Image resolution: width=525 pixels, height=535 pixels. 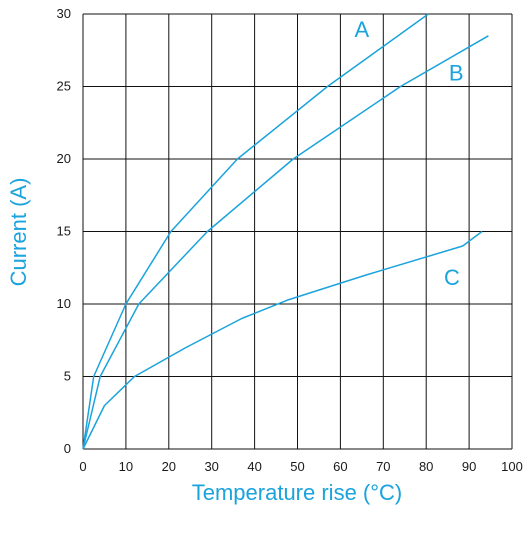 What do you see at coordinates (297, 492) in the screenshot?
I see `x-axis-title: Temperature rise (°C)` at bounding box center [297, 492].